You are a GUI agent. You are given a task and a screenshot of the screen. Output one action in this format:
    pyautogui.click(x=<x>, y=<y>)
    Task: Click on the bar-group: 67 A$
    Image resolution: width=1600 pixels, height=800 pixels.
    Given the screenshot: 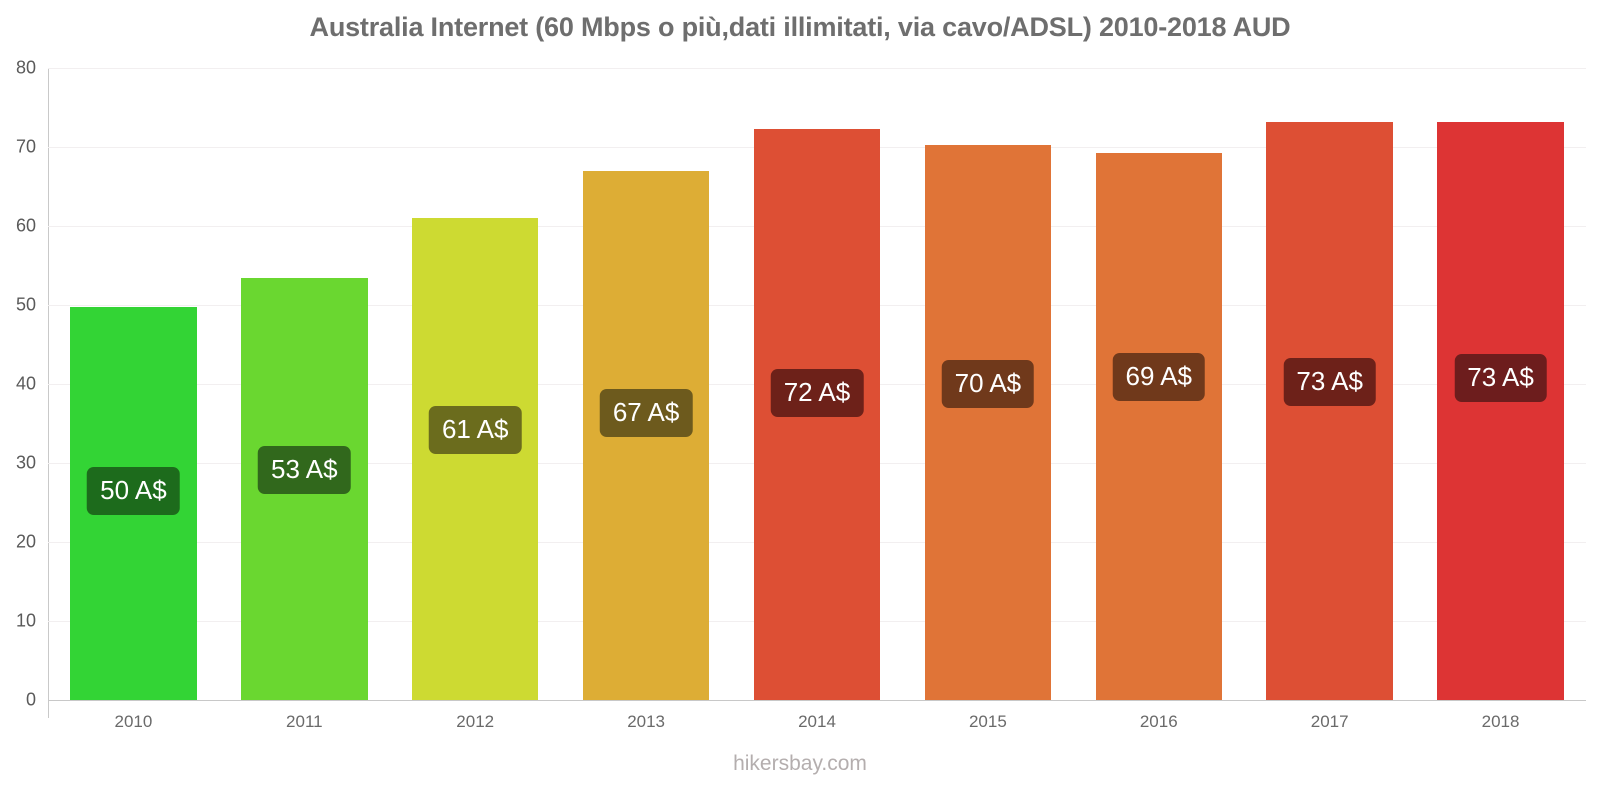 What is the action you would take?
    pyautogui.click(x=646, y=384)
    